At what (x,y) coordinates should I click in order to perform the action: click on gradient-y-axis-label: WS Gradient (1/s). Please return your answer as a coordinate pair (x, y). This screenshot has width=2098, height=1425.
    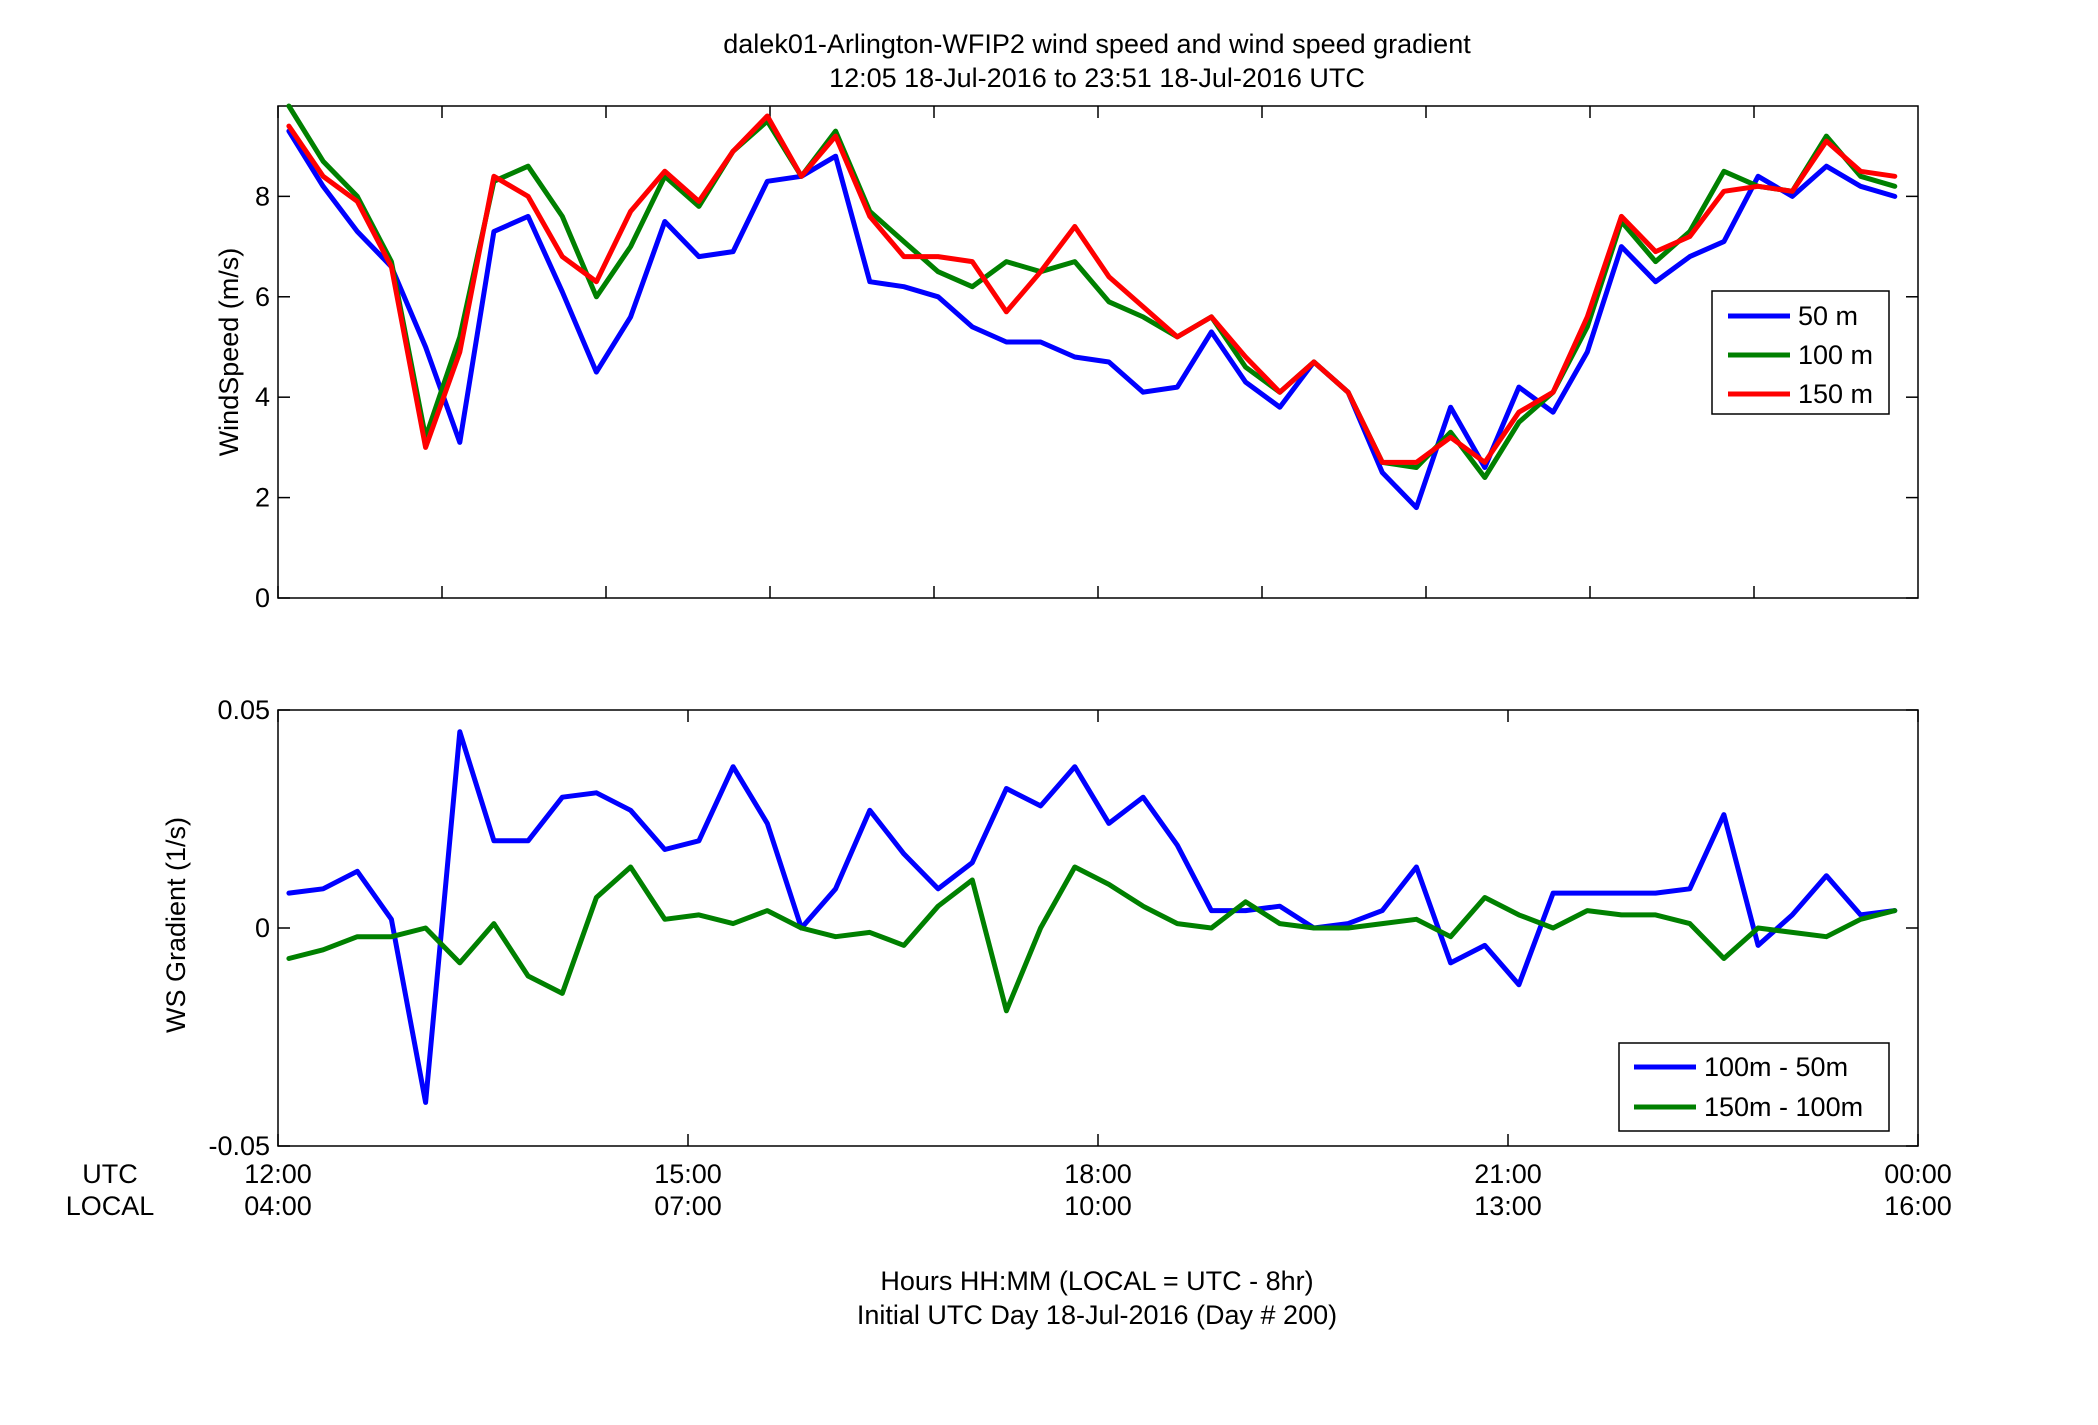
    Looking at the image, I should click on (176, 925).